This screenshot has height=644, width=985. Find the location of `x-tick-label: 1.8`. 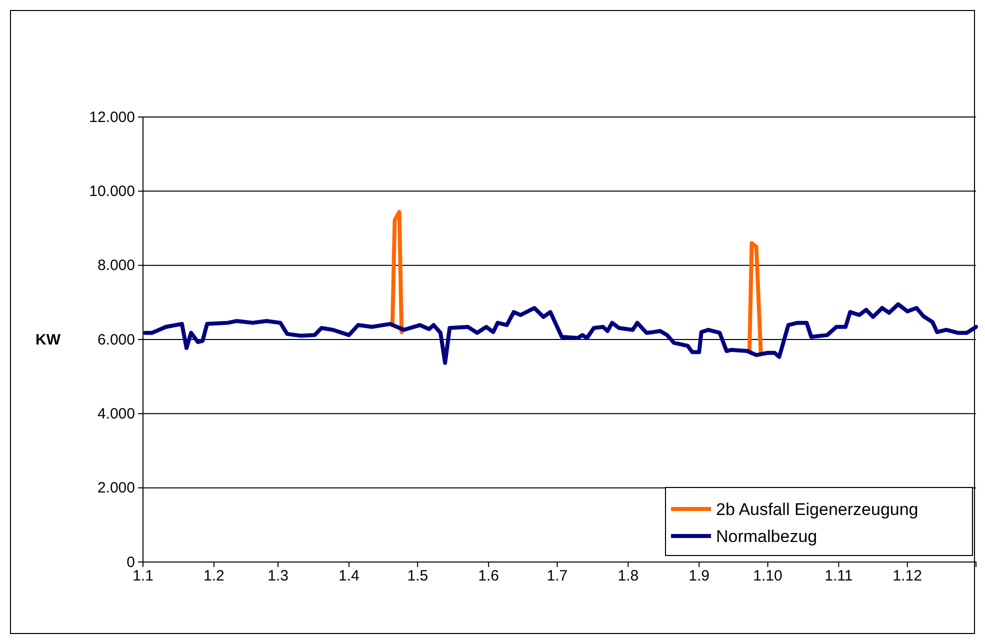

x-tick-label: 1.8 is located at coordinates (628, 576).